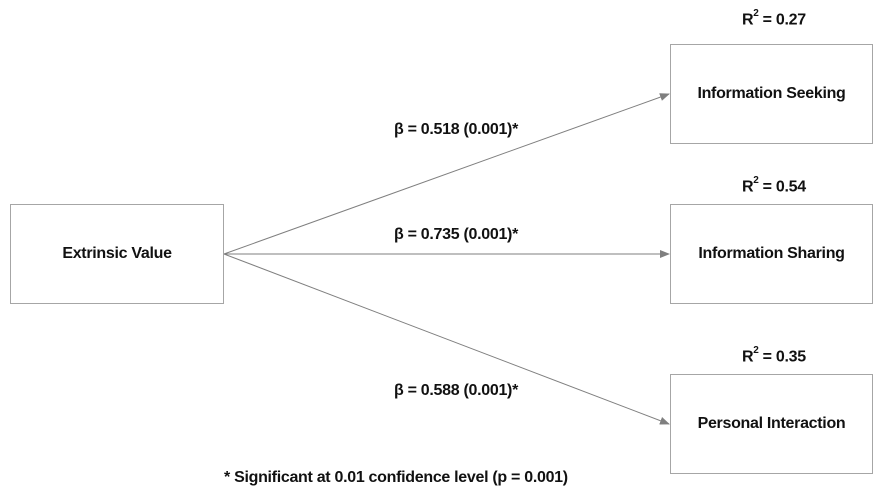 The height and width of the screenshot is (494, 873). I want to click on information-seeking-label: Information Seeking, so click(771, 93).